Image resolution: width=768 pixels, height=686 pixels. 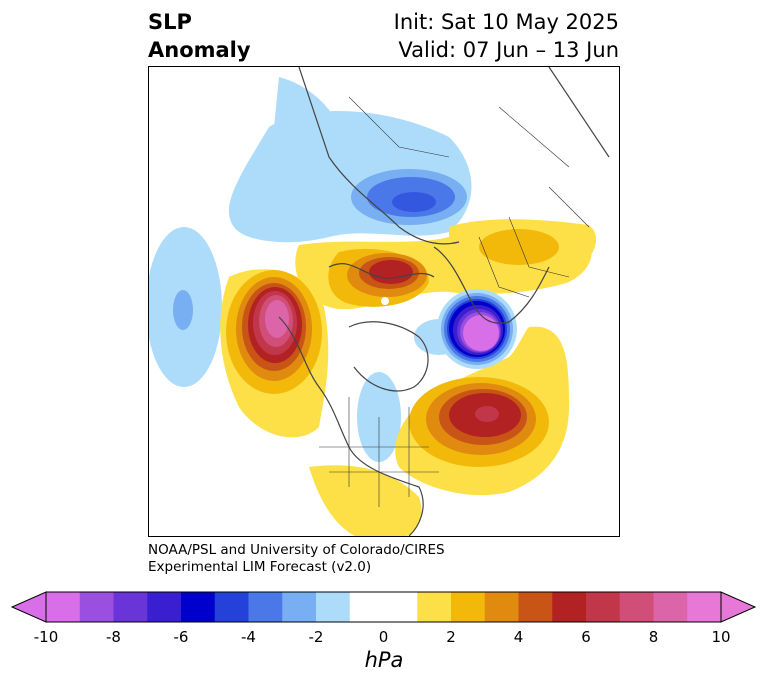 What do you see at coordinates (506, 22) in the screenshot?
I see `init-date: Init: Sat 10 May 2025` at bounding box center [506, 22].